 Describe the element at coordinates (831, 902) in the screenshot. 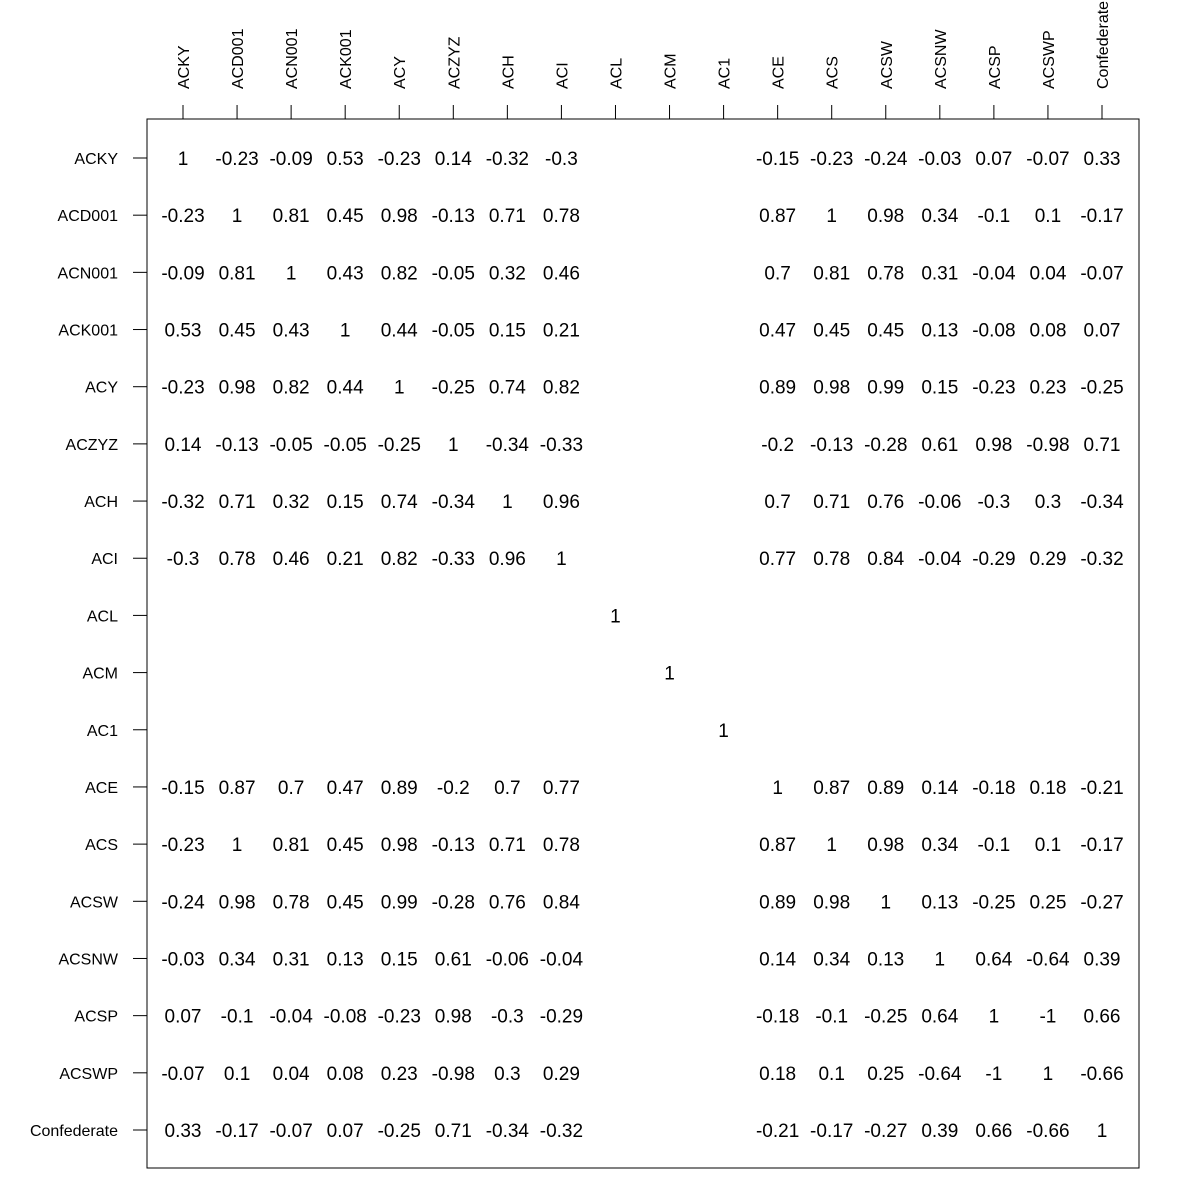

I see `cell-acsw-acs: 0.98` at that location.